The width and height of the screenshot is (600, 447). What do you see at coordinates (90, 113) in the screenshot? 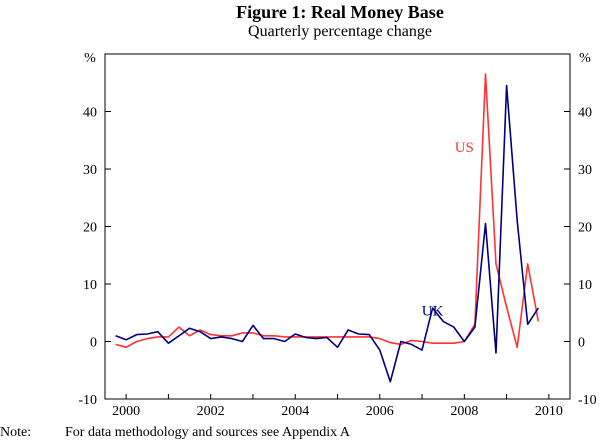
I see `y-tick-label-left: 40` at bounding box center [90, 113].